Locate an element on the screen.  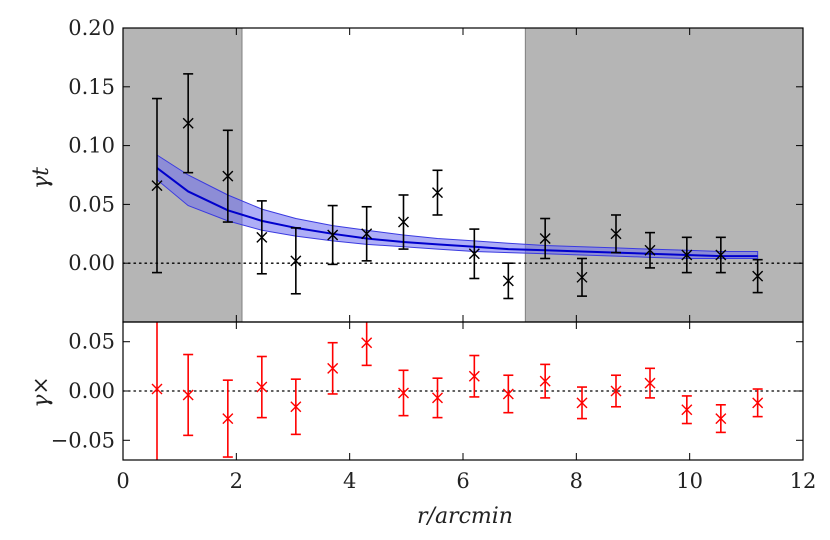
xtick-label-0: 0 is located at coordinates (122, 481).